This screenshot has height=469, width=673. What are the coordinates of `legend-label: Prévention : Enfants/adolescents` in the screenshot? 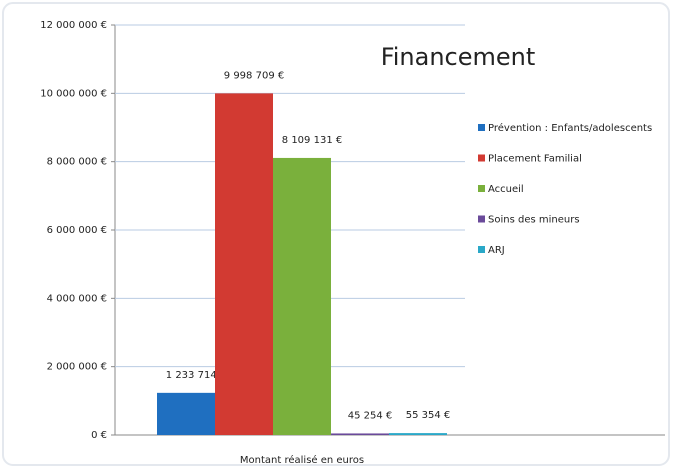 It's located at (570, 128).